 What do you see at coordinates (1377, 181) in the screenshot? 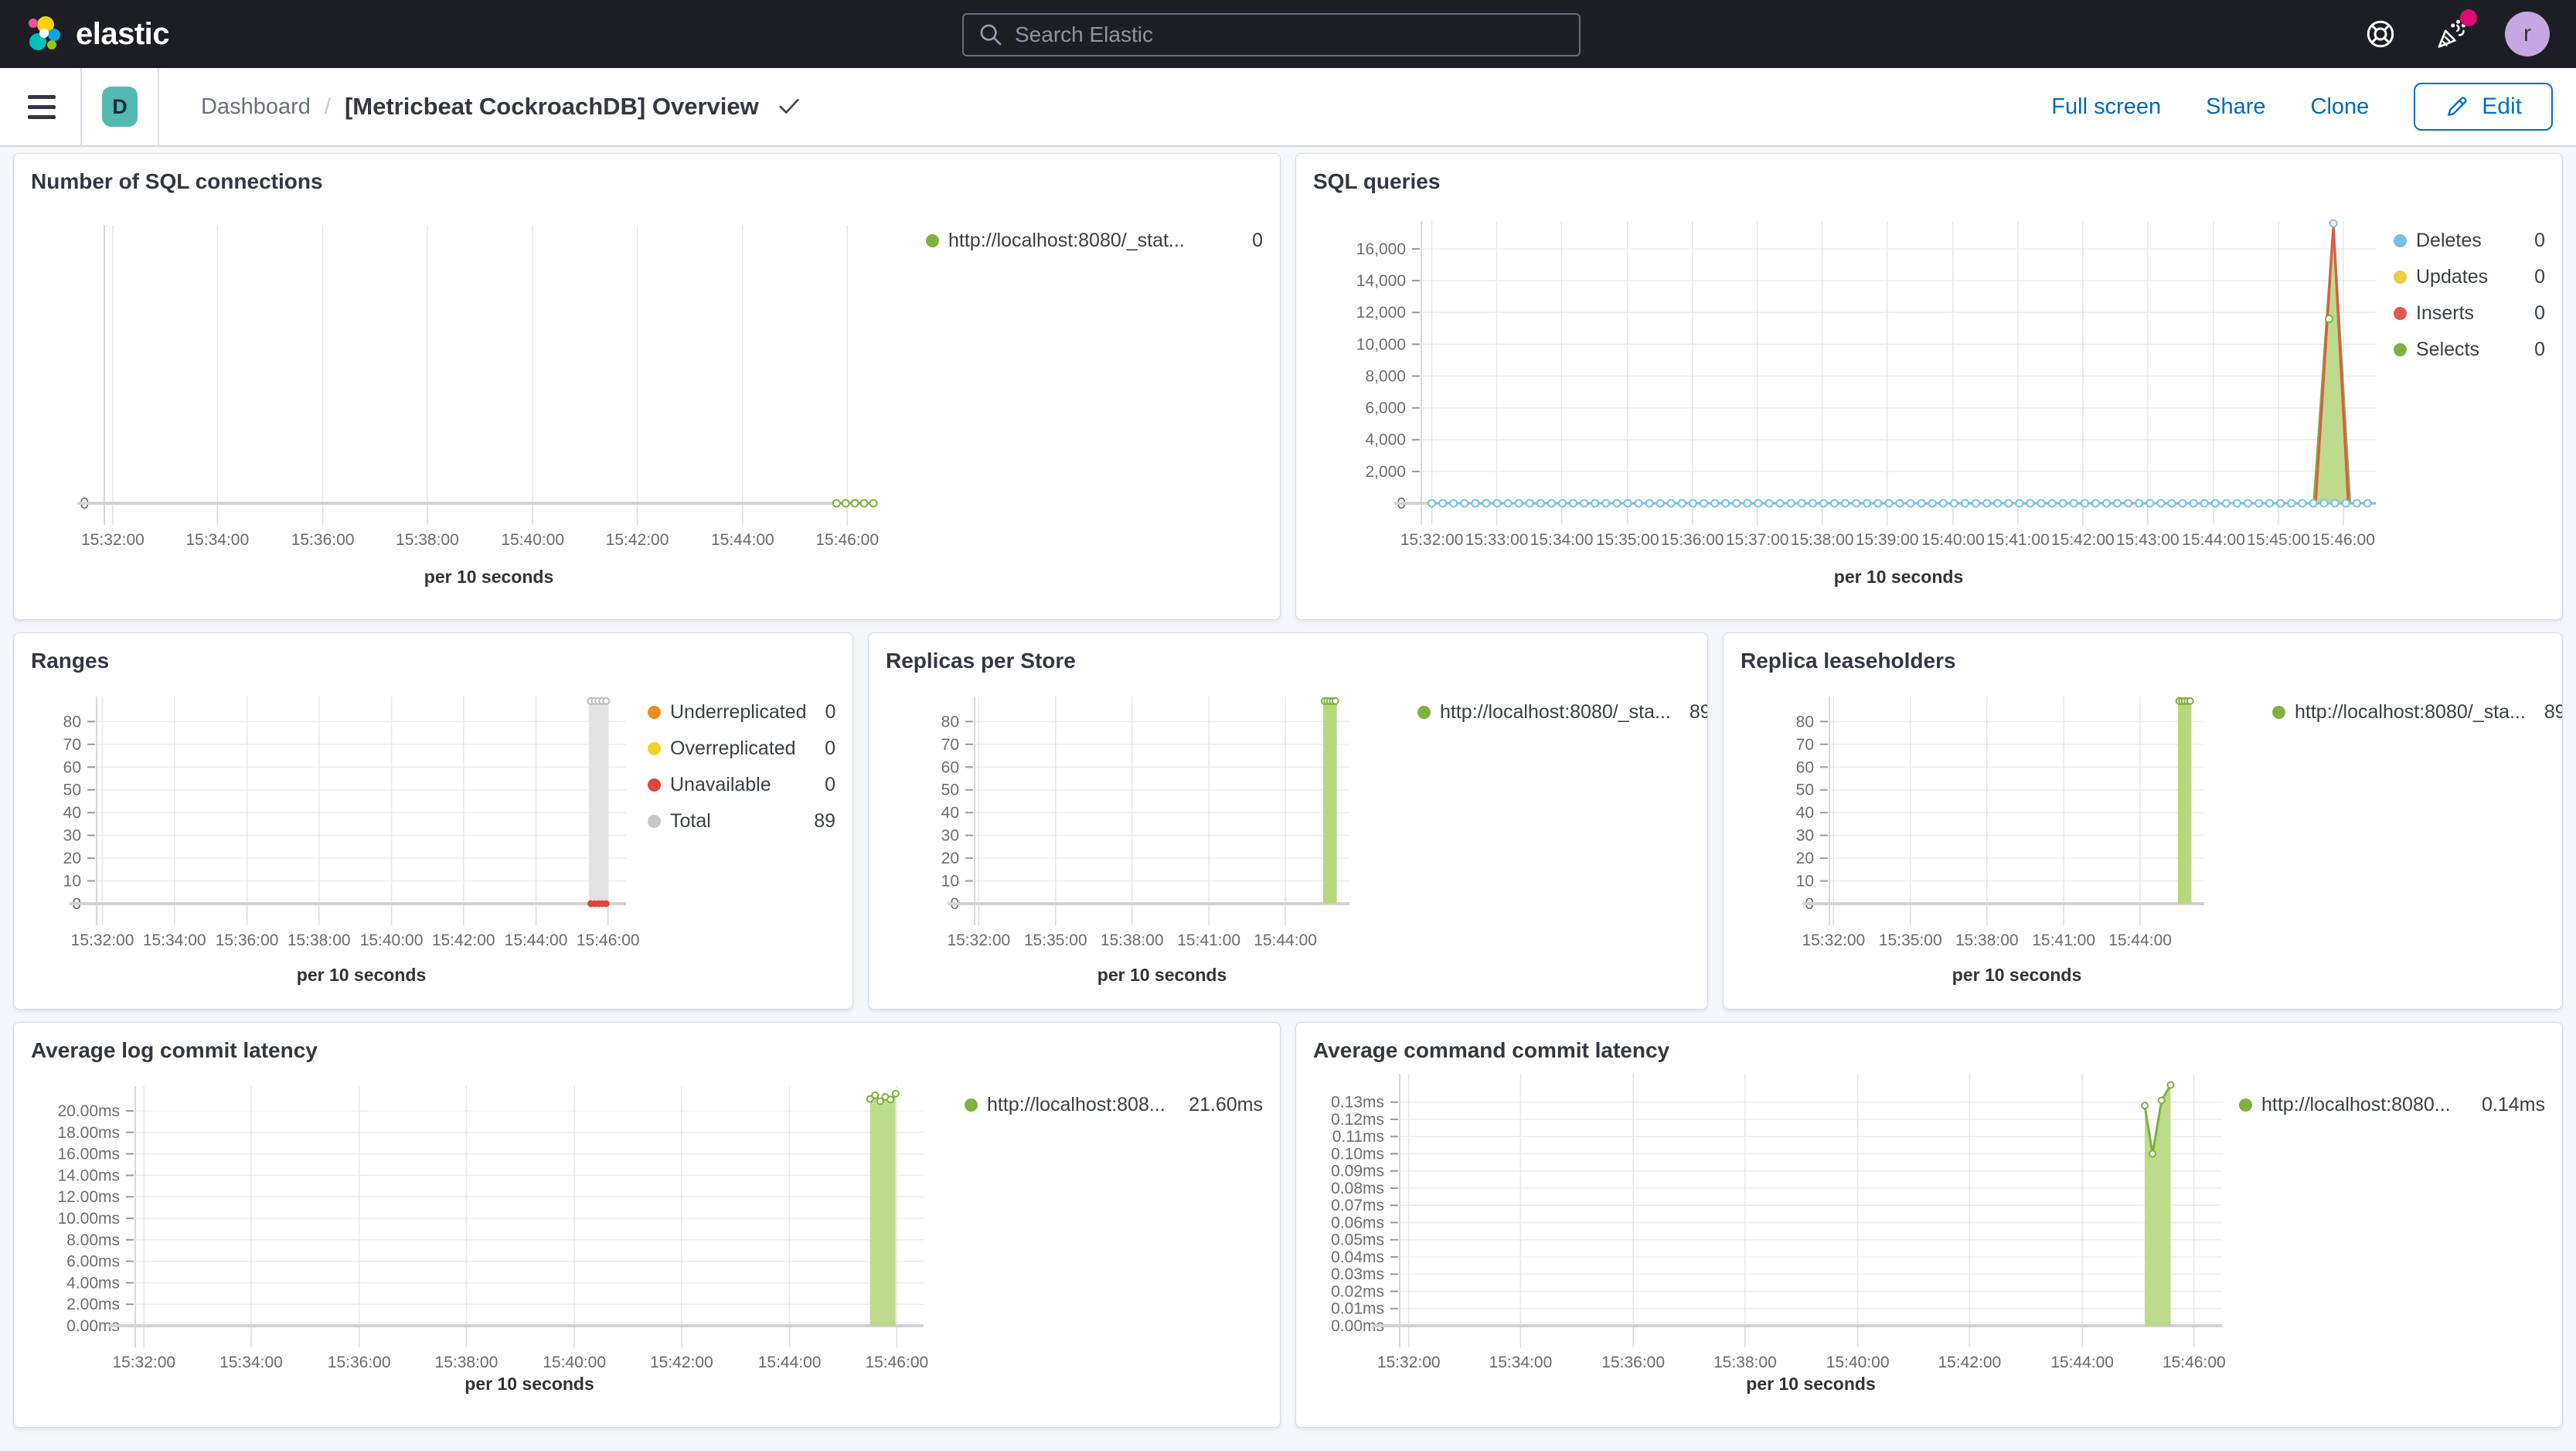
I see `panel-title: SQL queries` at bounding box center [1377, 181].